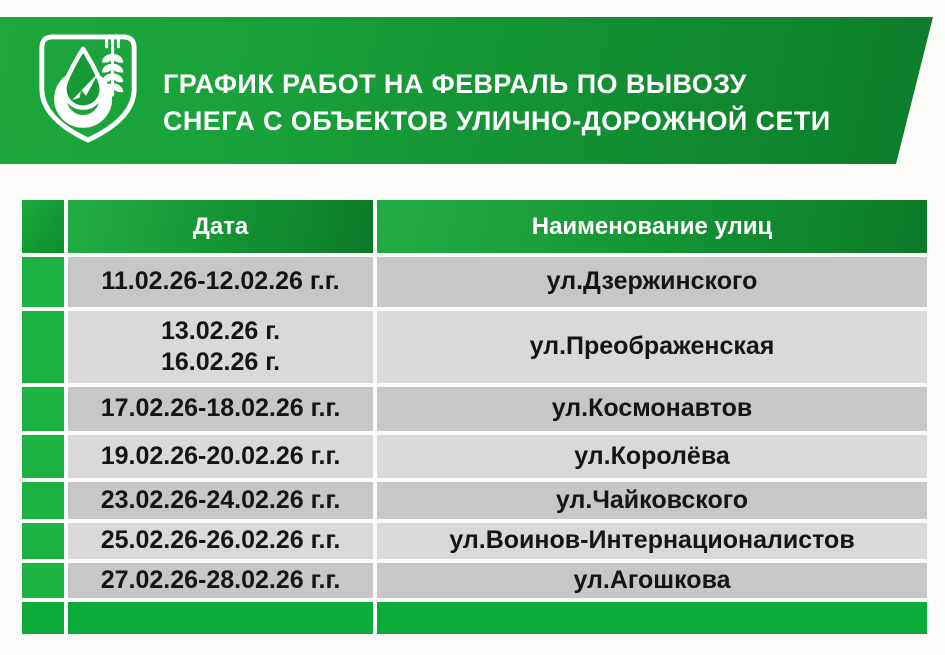  I want to click on street-cell: ул.Королёва, so click(652, 456).